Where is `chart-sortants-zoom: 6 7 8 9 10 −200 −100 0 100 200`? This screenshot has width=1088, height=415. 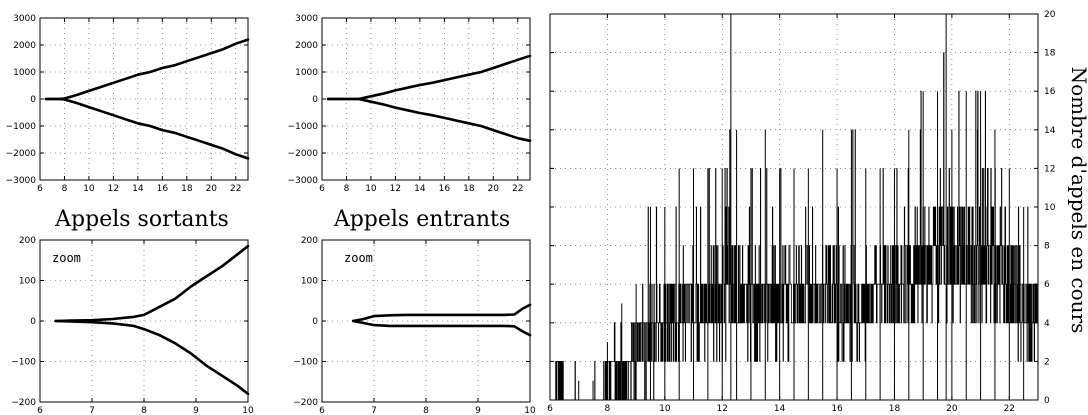
chart-sortants-zoom: 6 7 8 9 10 −200 −100 0 100 200 is located at coordinates (132, 325).